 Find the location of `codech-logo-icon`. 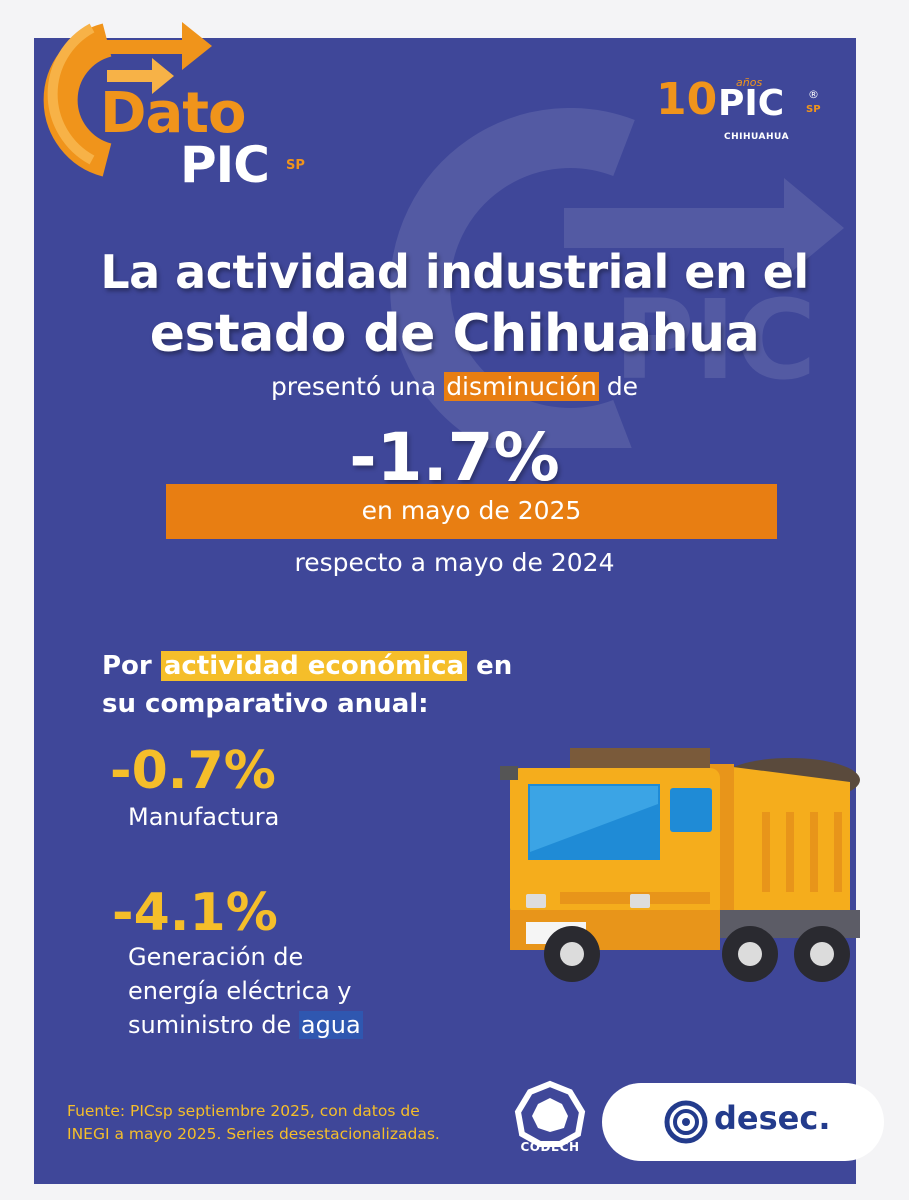

codech-logo-icon is located at coordinates (550, 1113).